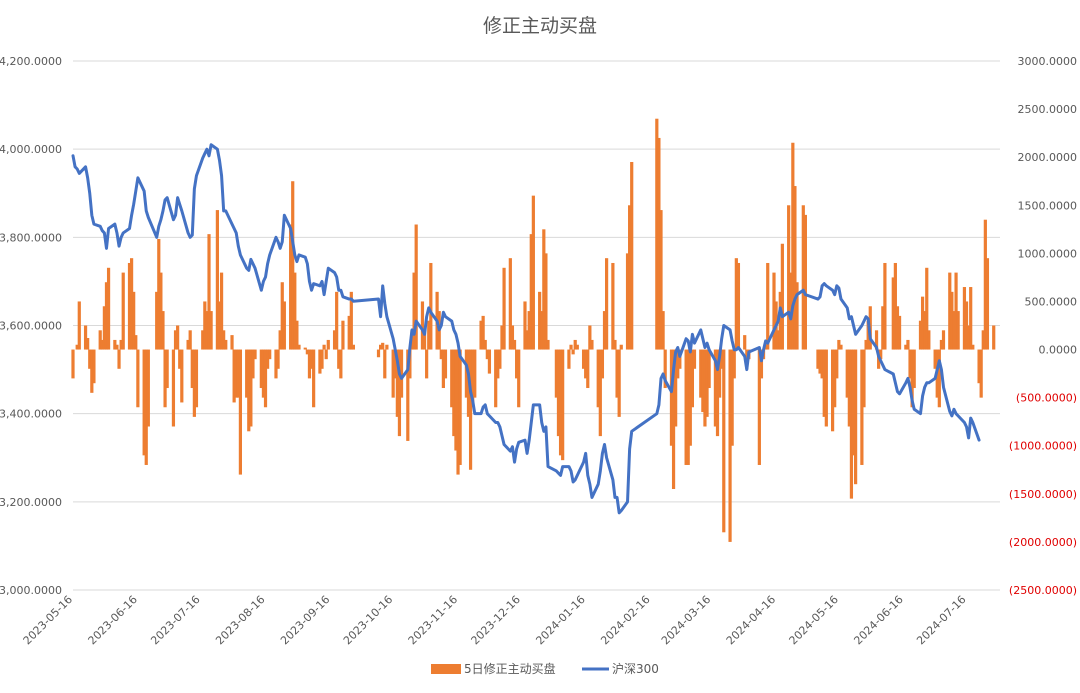  I want to click on right-tick-label: 1000.0000, so click(1048, 253).